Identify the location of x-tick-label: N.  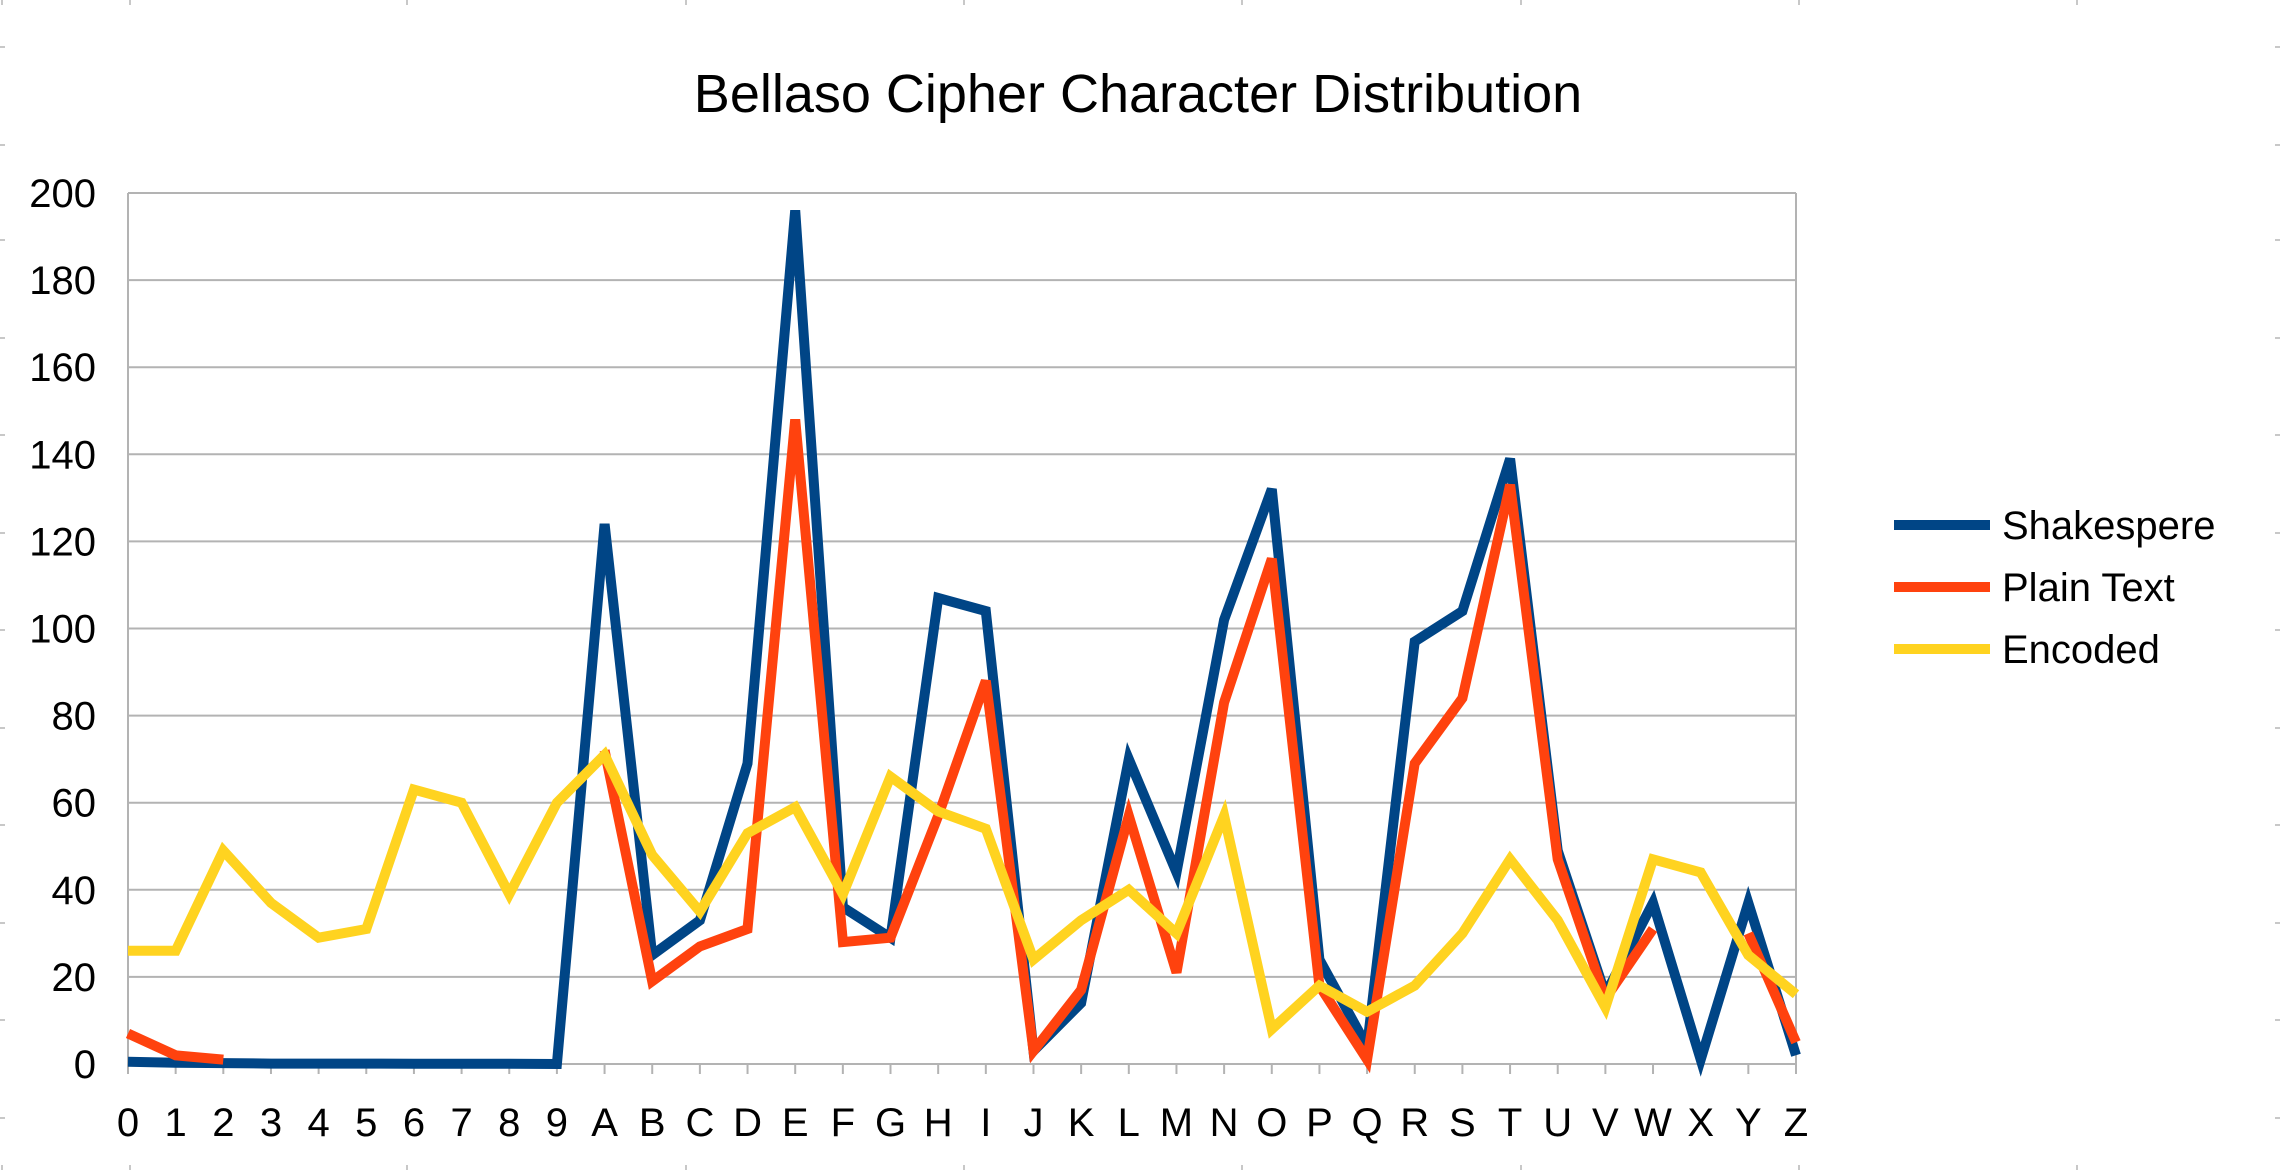
(1224, 1123).